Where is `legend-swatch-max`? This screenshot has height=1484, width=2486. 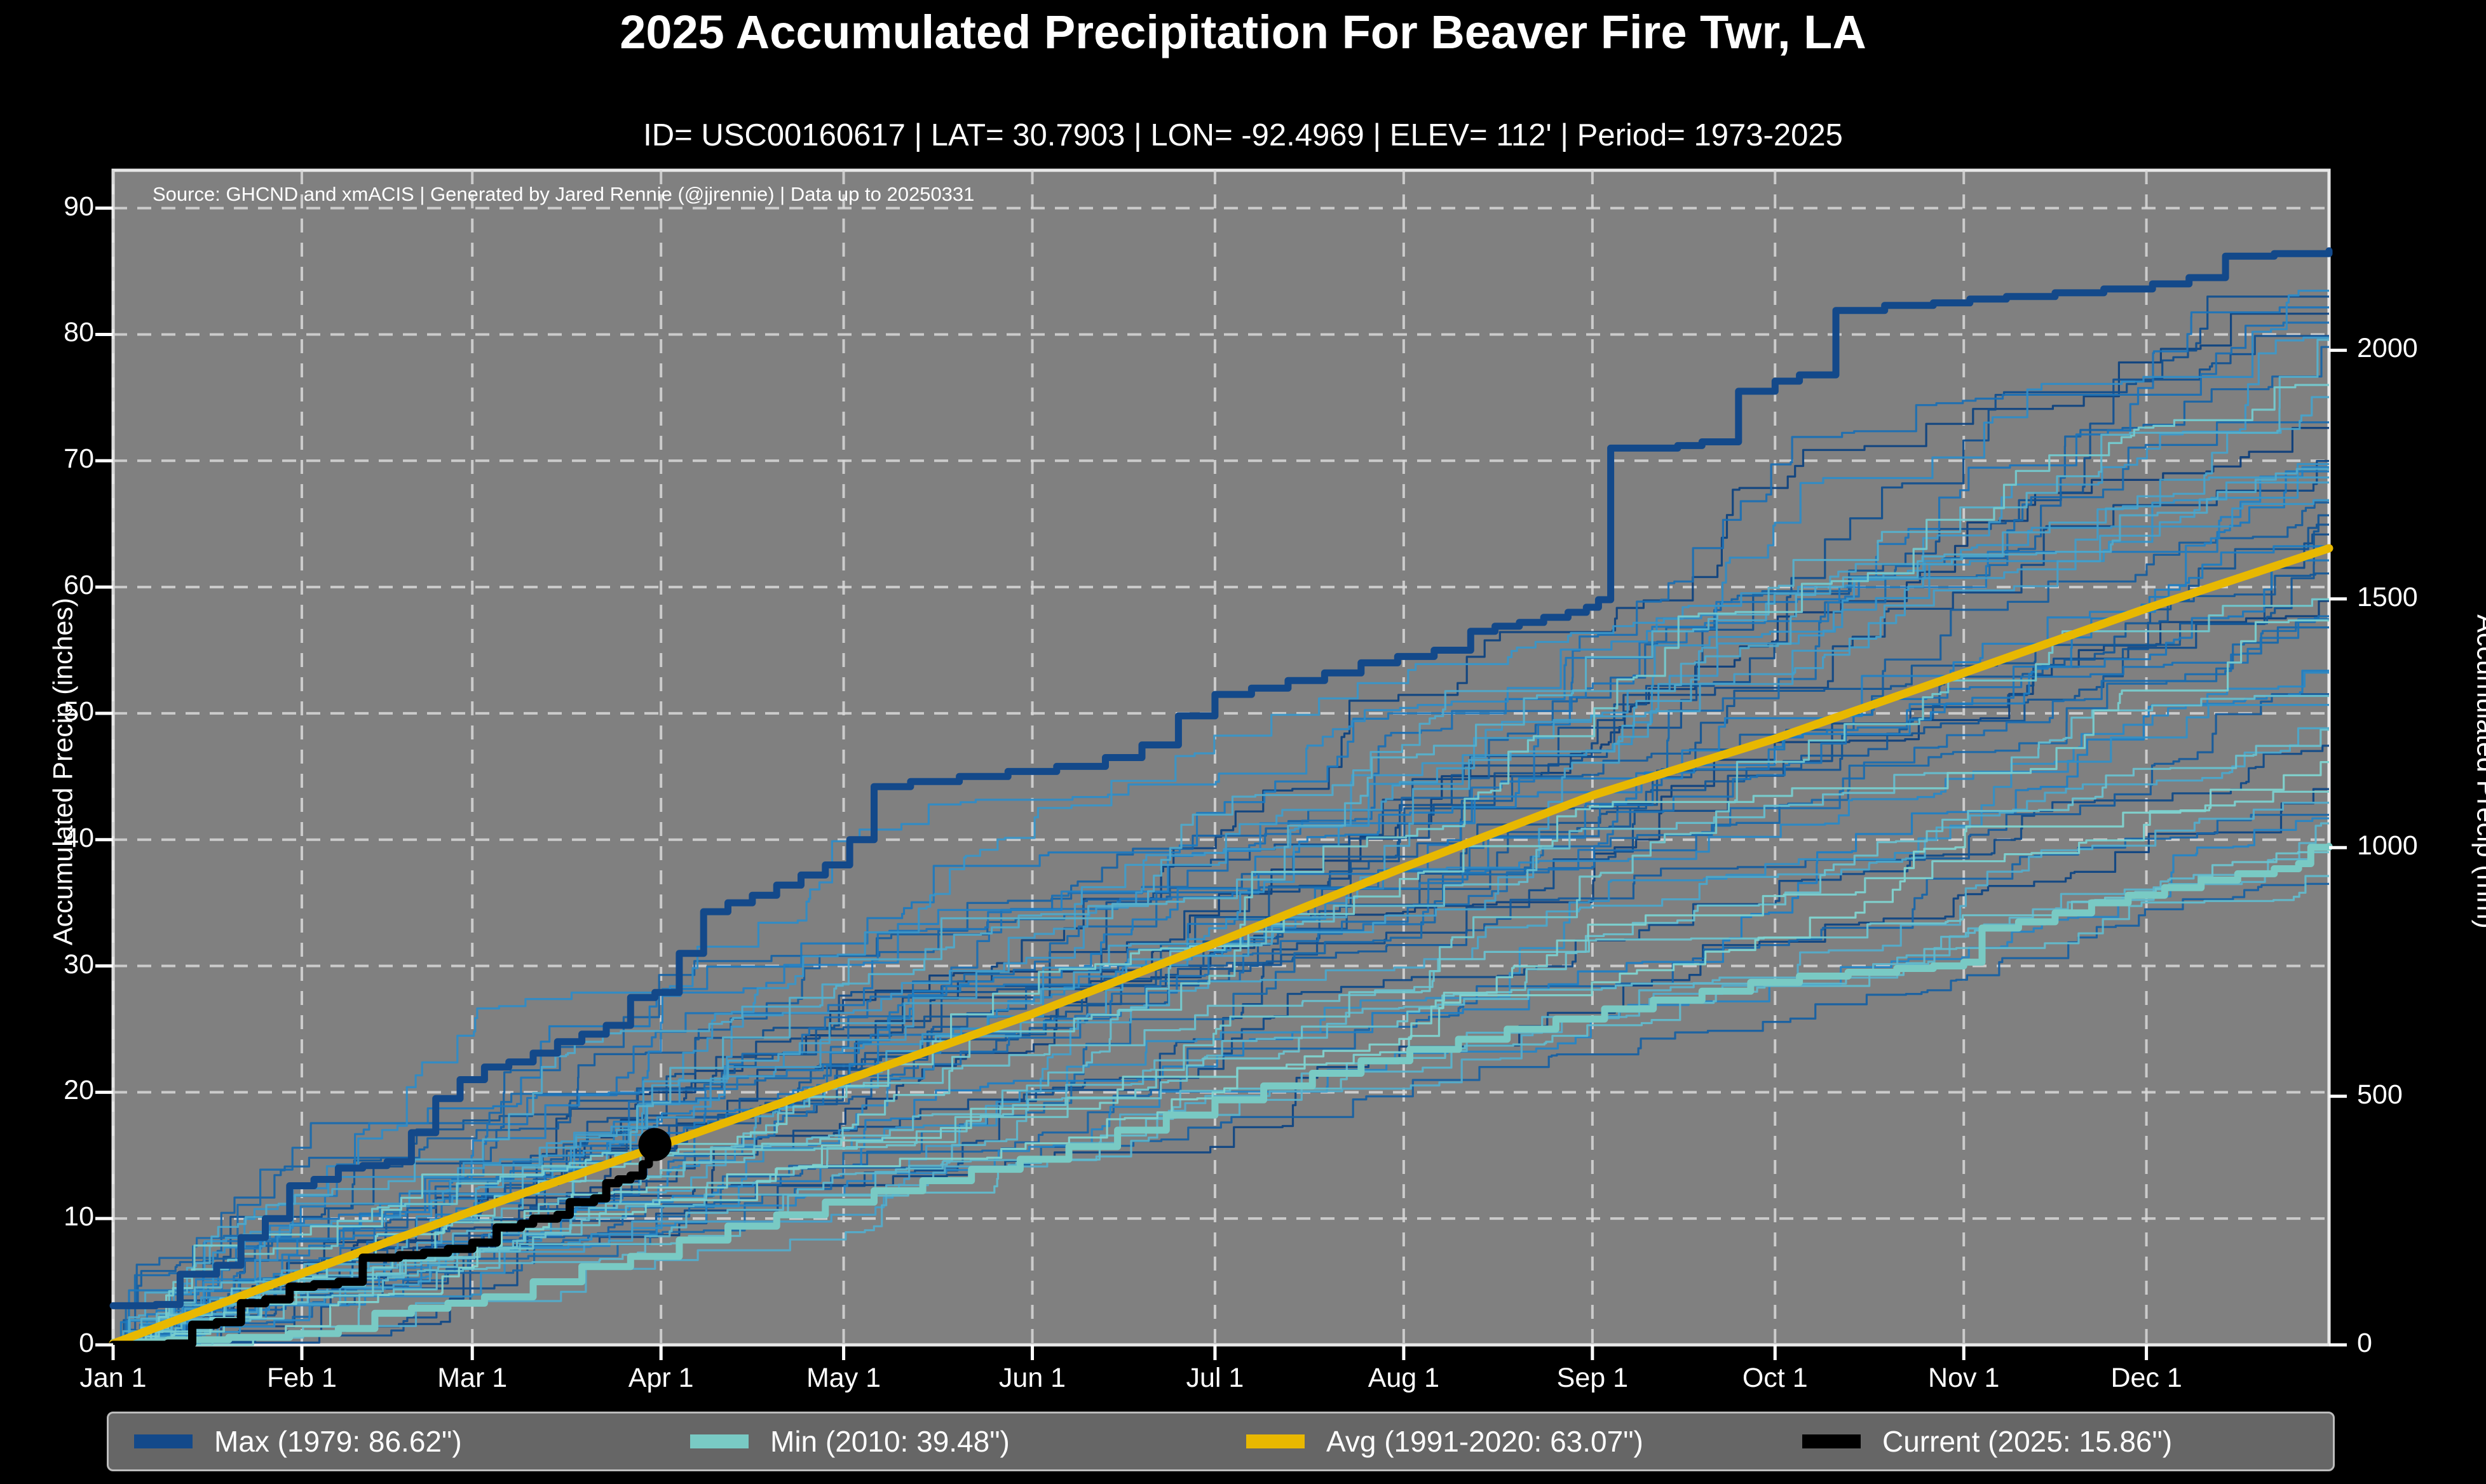
legend-swatch-max is located at coordinates (163, 1441).